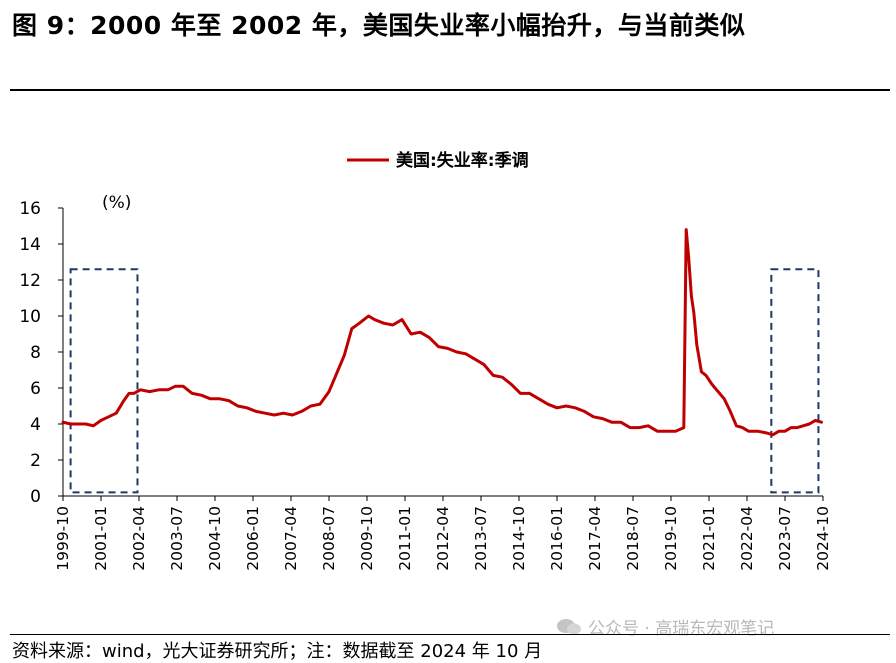 The image size is (896, 663). What do you see at coordinates (747, 538) in the screenshot?
I see `x-tick-label: 2022-04` at bounding box center [747, 538].